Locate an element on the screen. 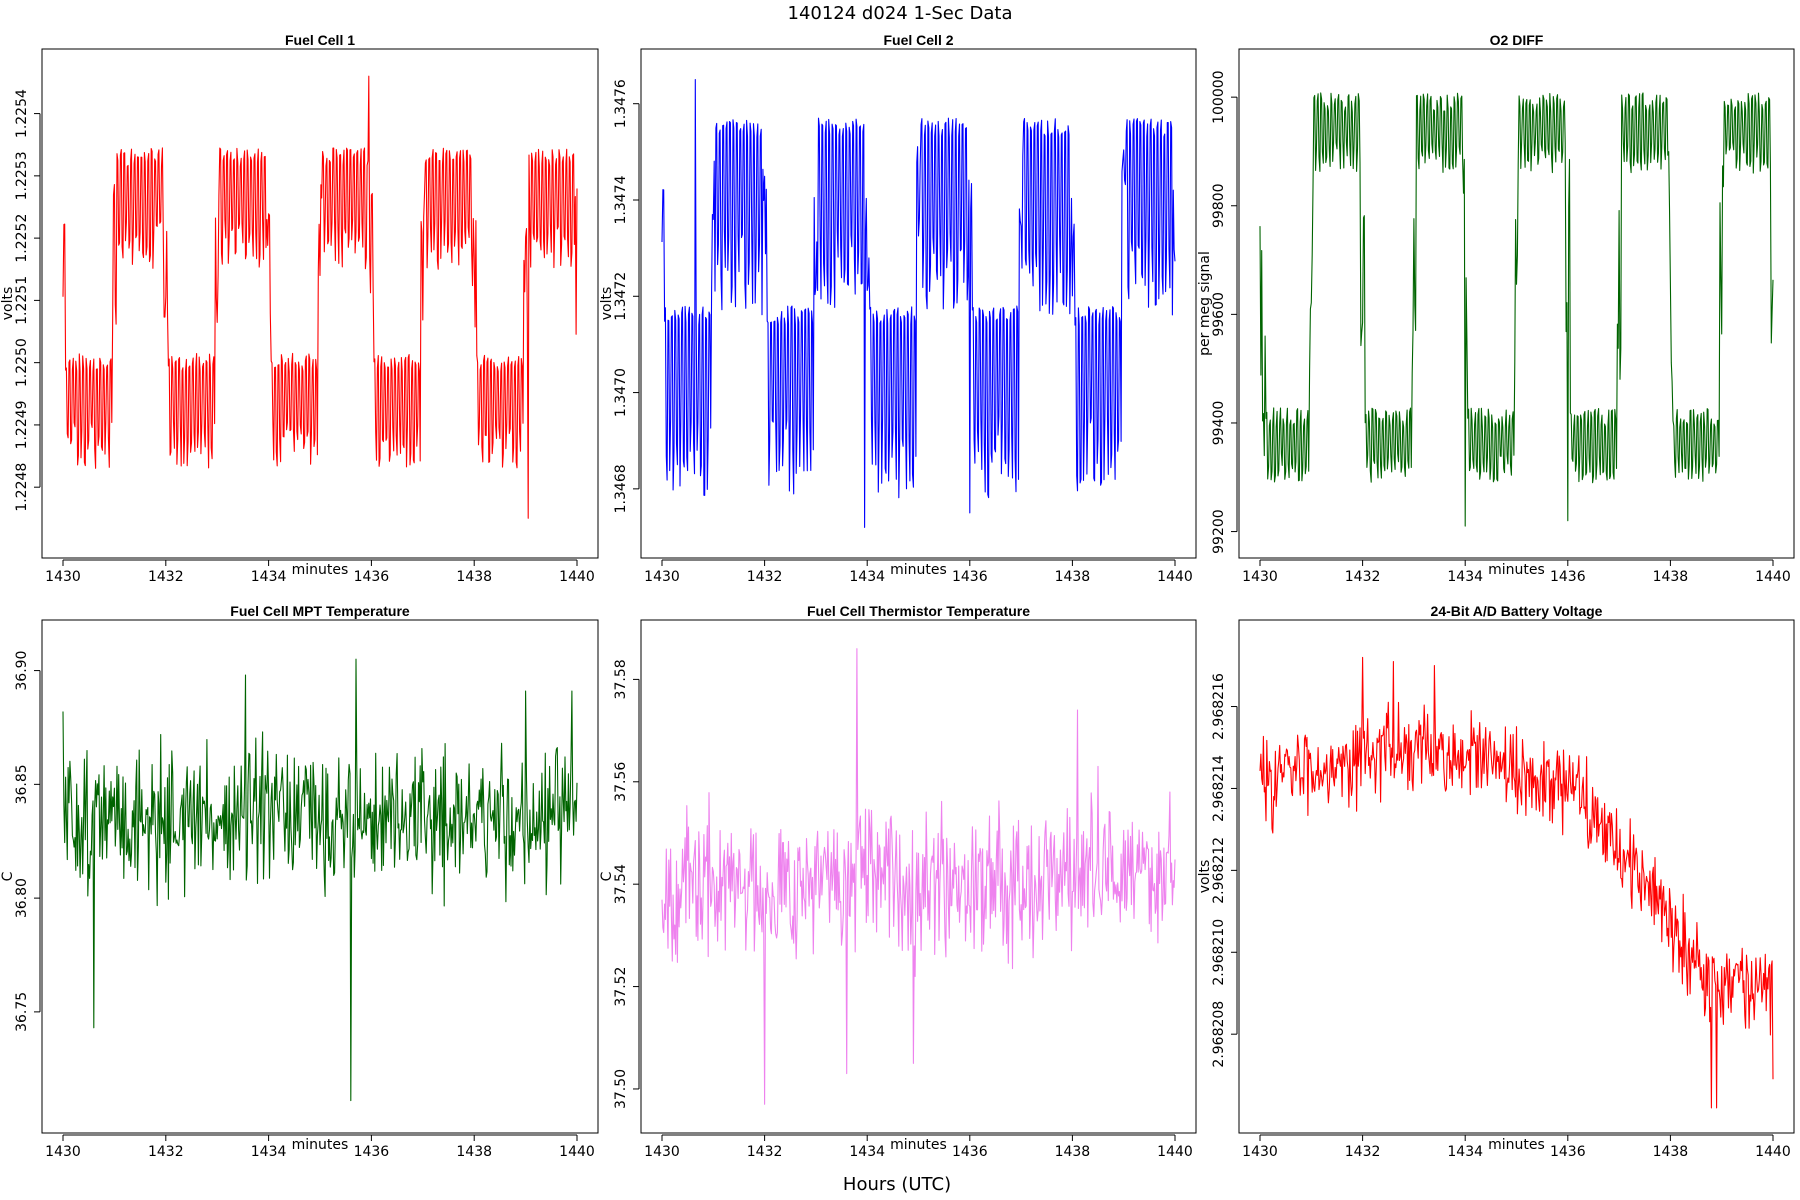  y-tick-label: 37.56 is located at coordinates (621, 782).